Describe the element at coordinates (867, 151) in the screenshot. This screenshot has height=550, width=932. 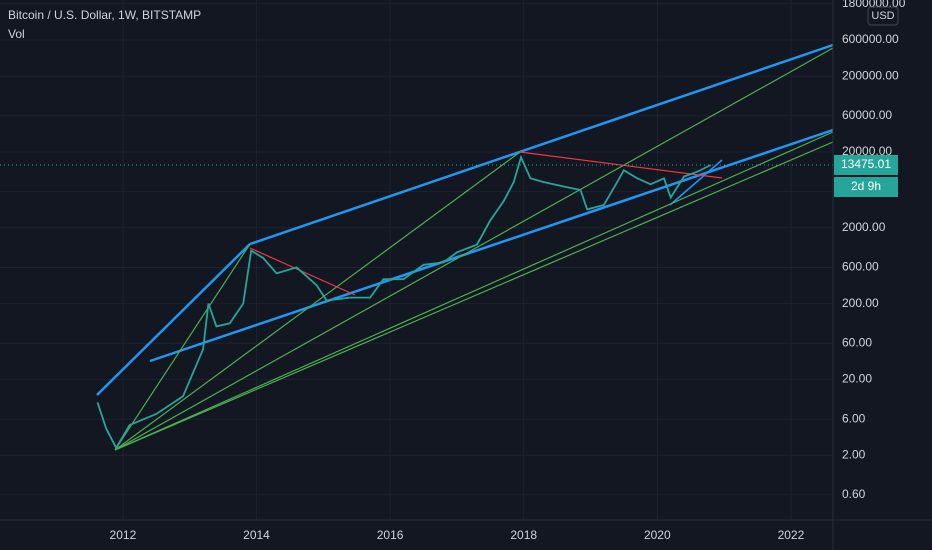
I see `y-tick-label: 20000.00` at that location.